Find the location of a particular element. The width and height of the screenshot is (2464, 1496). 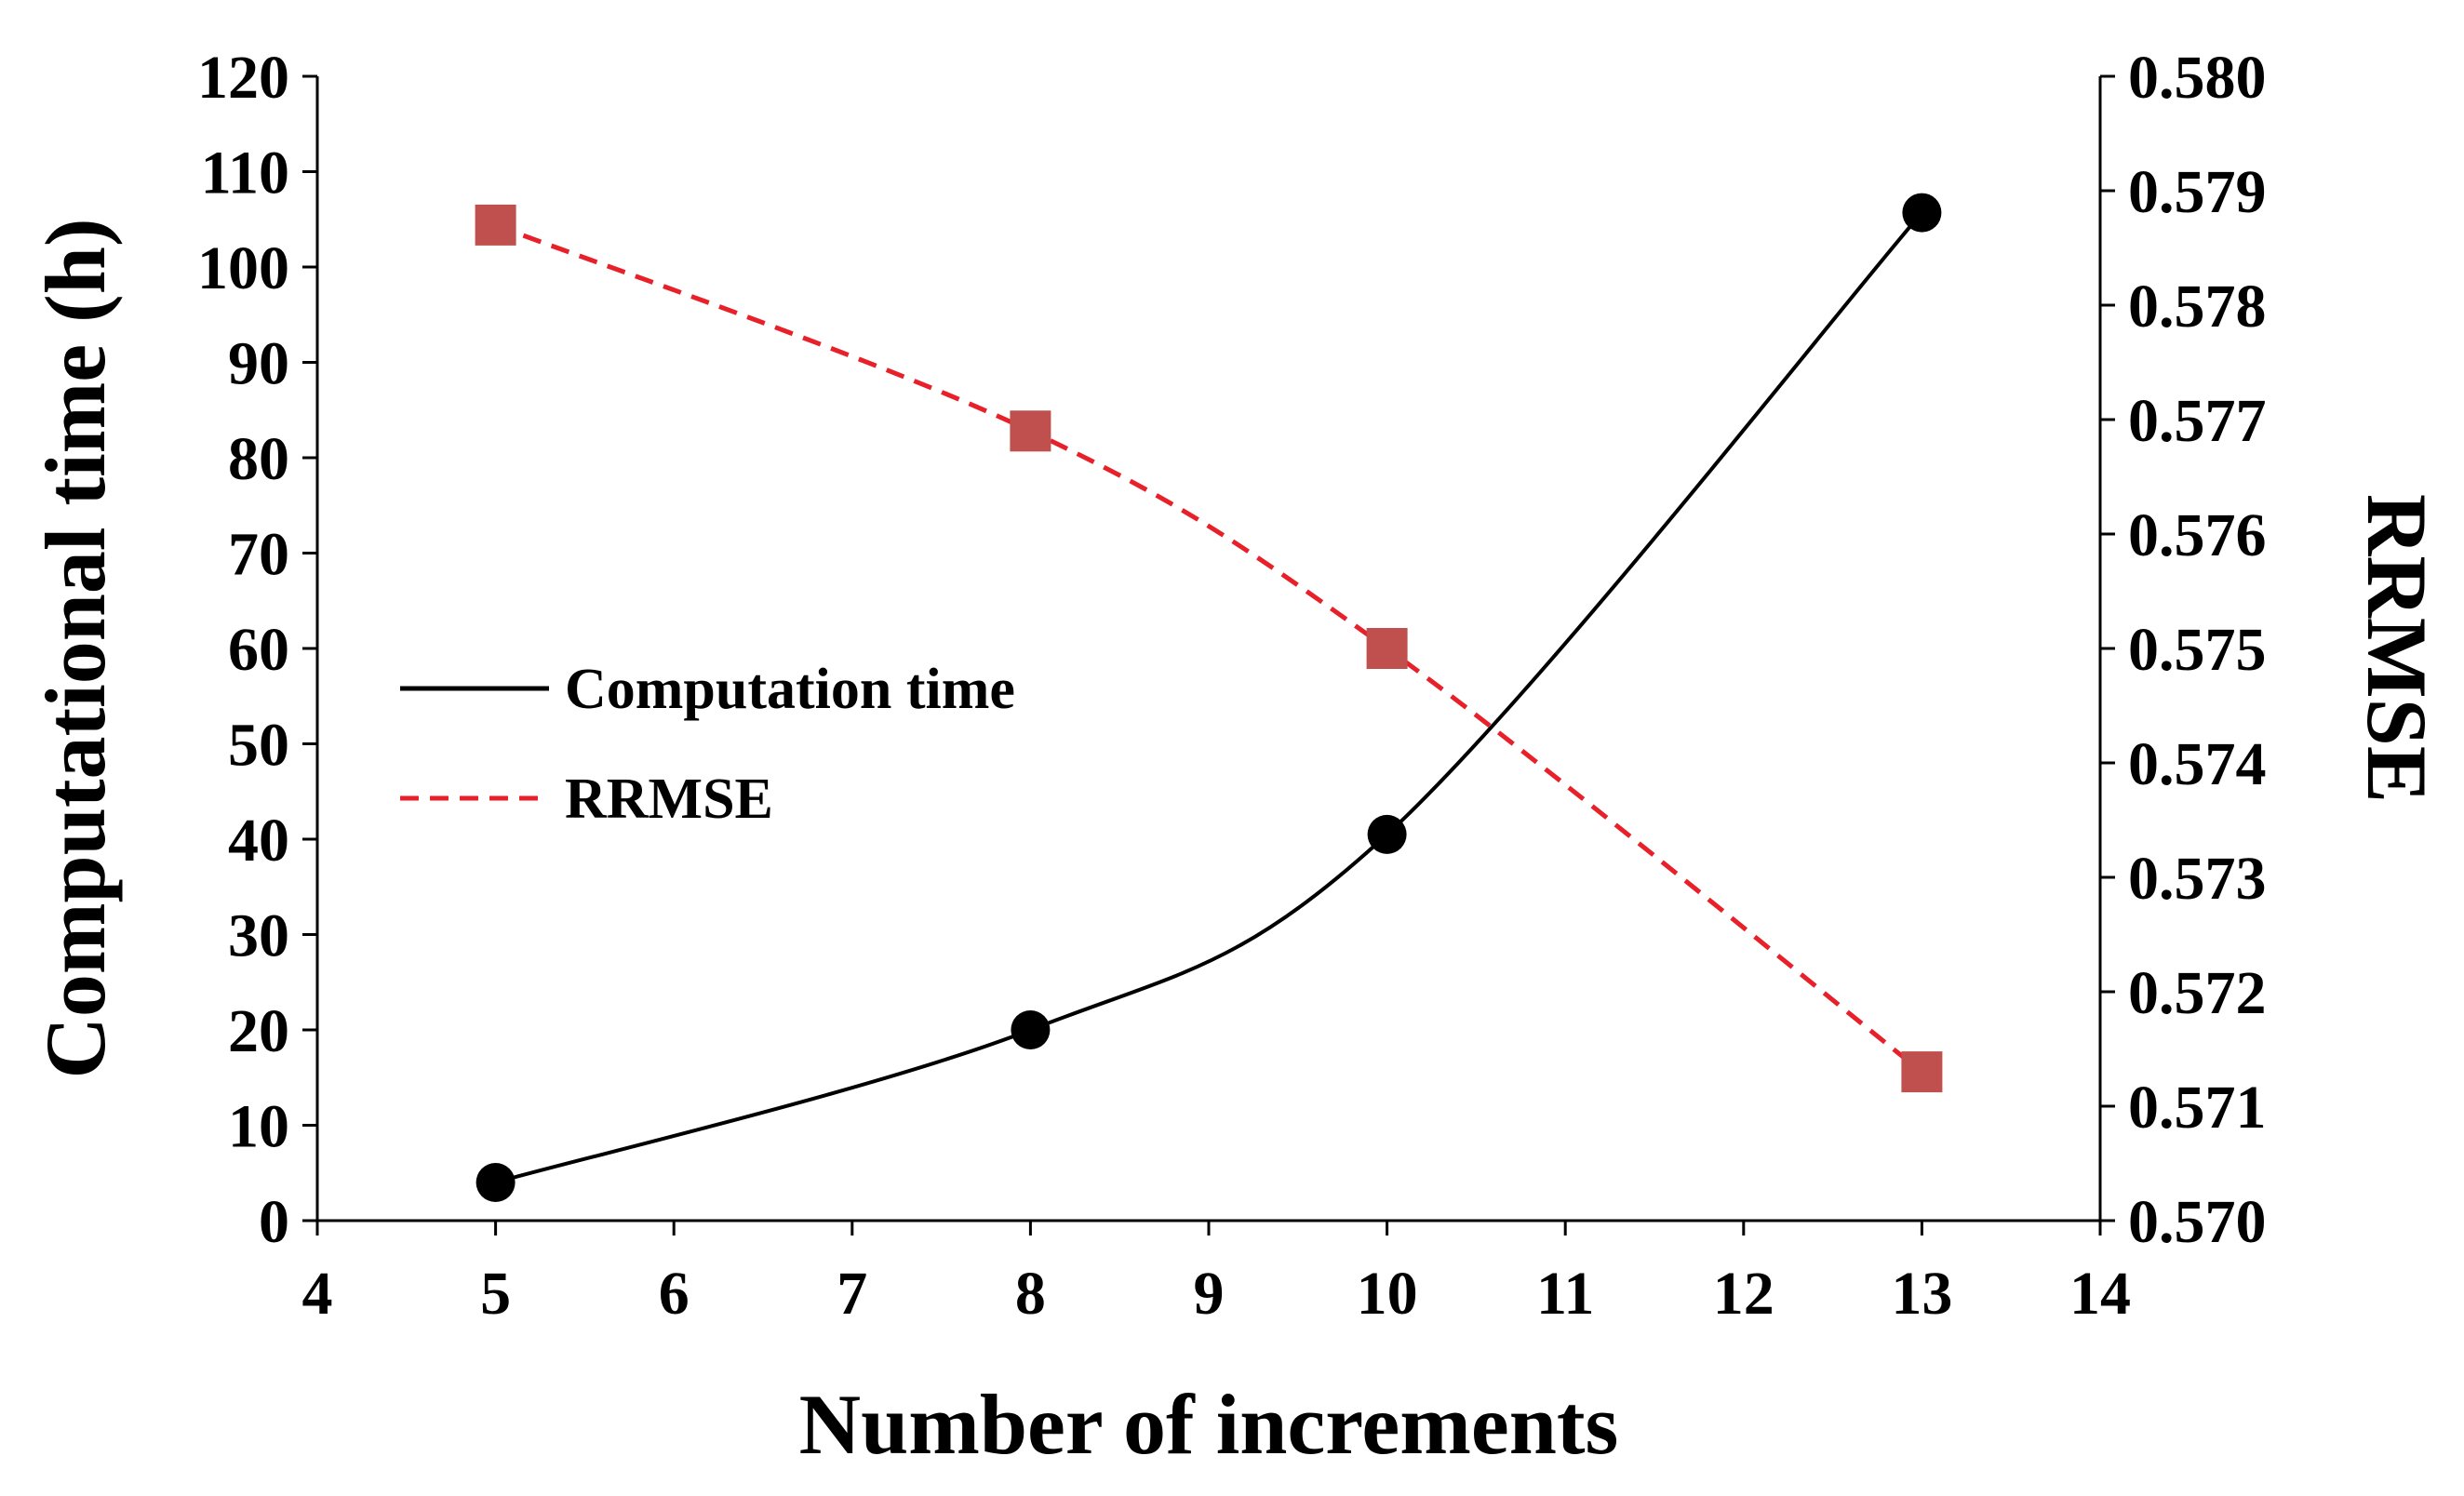

x-tick-label: 11 is located at coordinates (1565, 1294).